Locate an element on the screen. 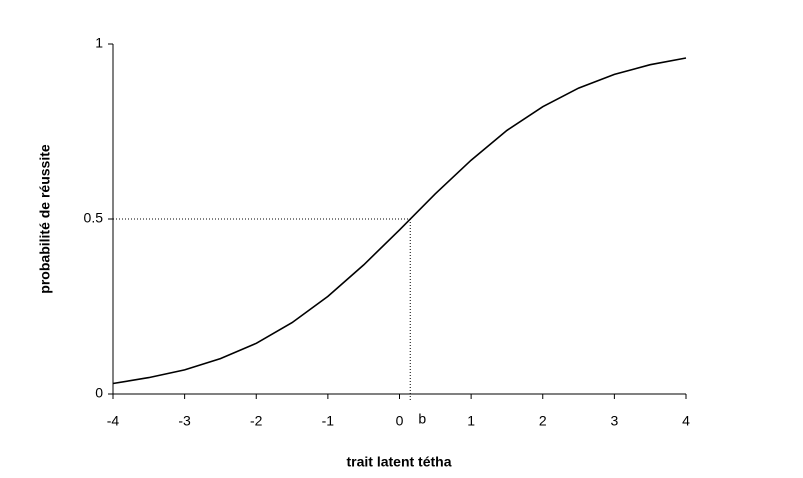  x-tick-label: 2 is located at coordinates (543, 421).